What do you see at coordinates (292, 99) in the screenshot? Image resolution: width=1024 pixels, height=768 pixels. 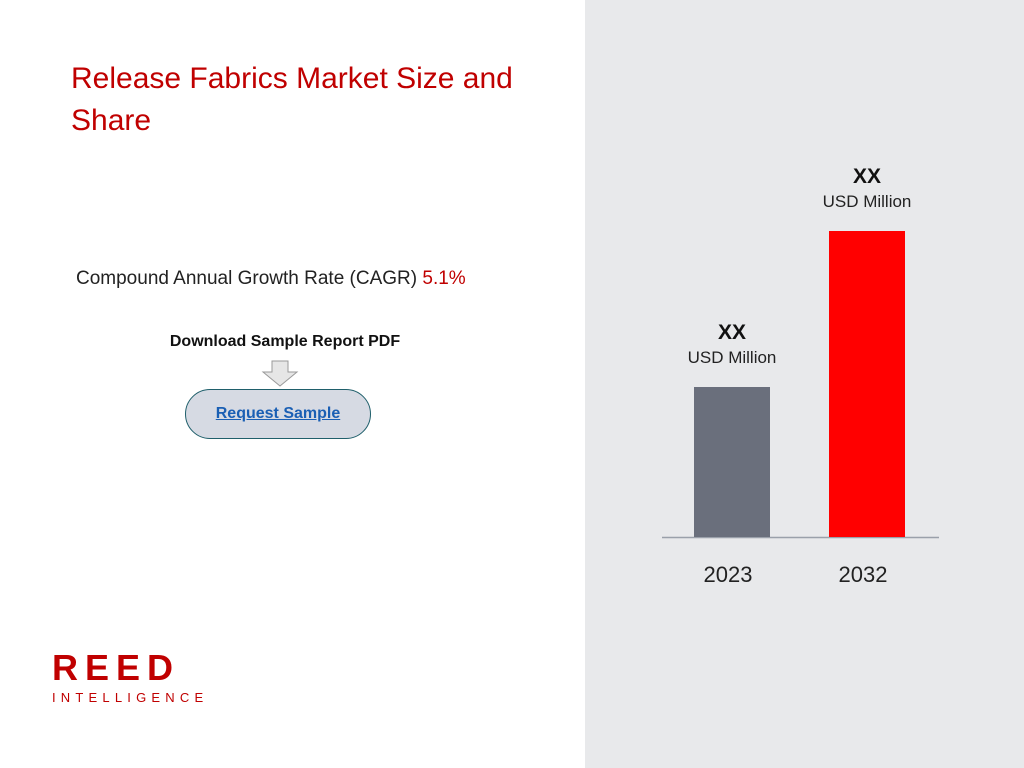 I see `page-title: Release Fabrics Market Size and Share` at bounding box center [292, 99].